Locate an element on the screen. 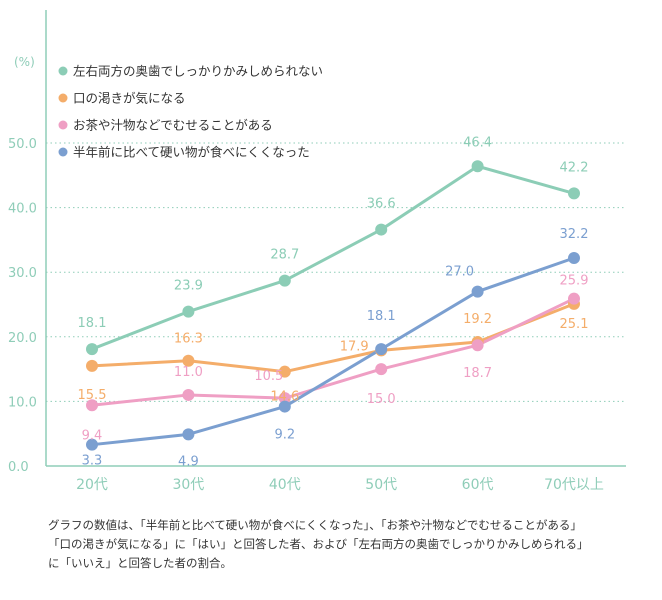 This screenshot has height=600, width=662. y-tick-label: 10.0 is located at coordinates (22, 402).